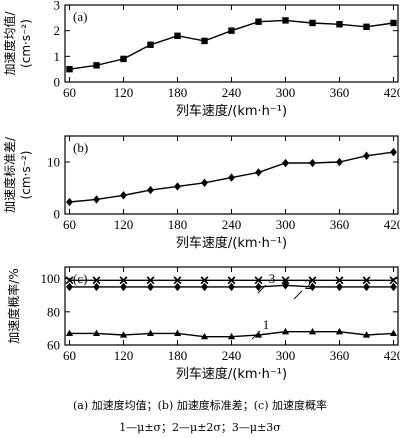 The height and width of the screenshot is (438, 400). Describe the element at coordinates (80, 278) in the screenshot. I see `panel-label: (c)` at that location.